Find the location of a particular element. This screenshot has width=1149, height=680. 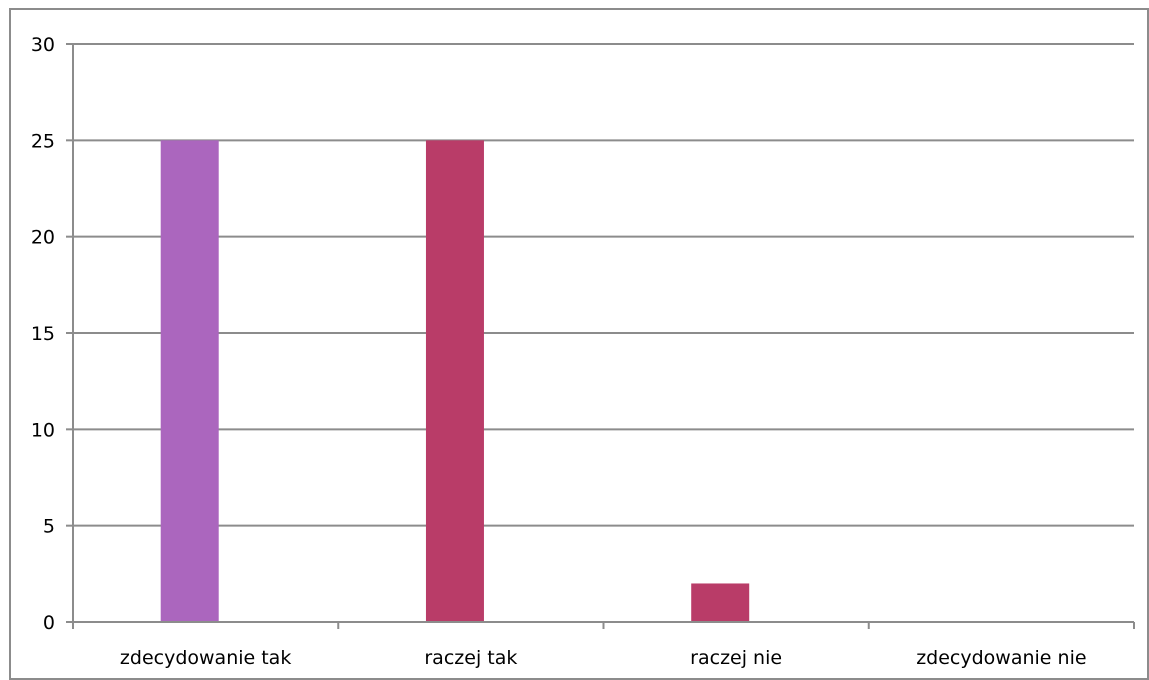

y-tick-label: 15 is located at coordinates (43, 334).